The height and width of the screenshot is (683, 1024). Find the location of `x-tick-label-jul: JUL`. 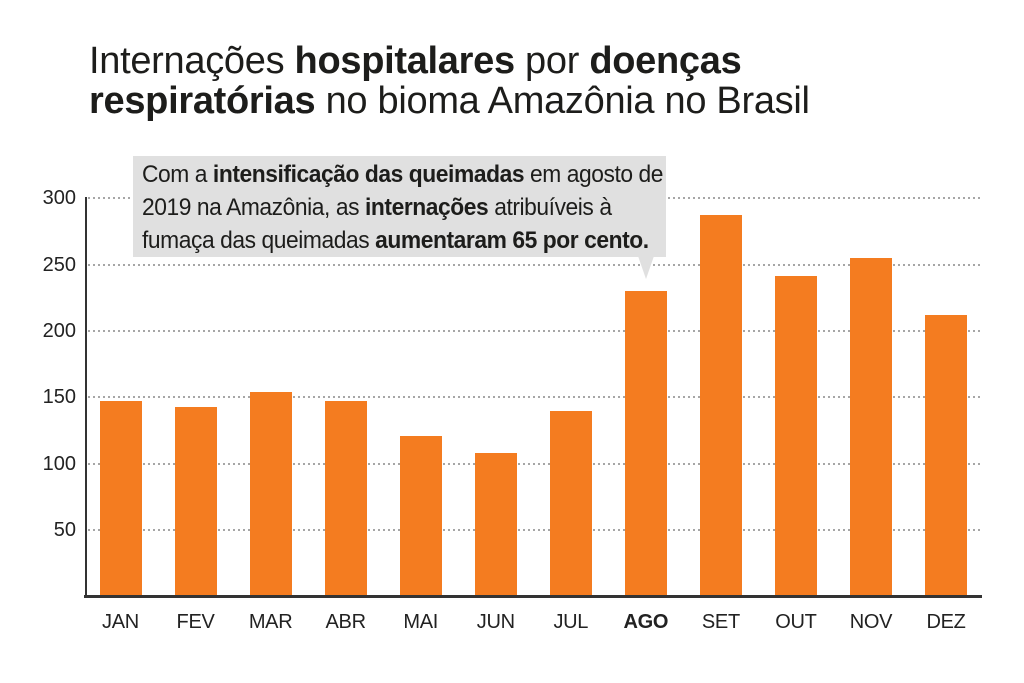

x-tick-label-jul: JUL is located at coordinates (571, 622).